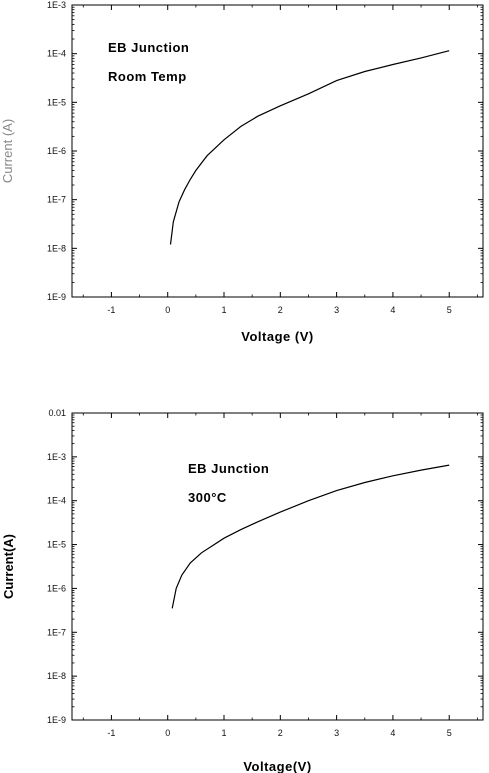 This screenshot has height=773, width=489. I want to click on y-axis-label: Current(A), so click(8, 566).